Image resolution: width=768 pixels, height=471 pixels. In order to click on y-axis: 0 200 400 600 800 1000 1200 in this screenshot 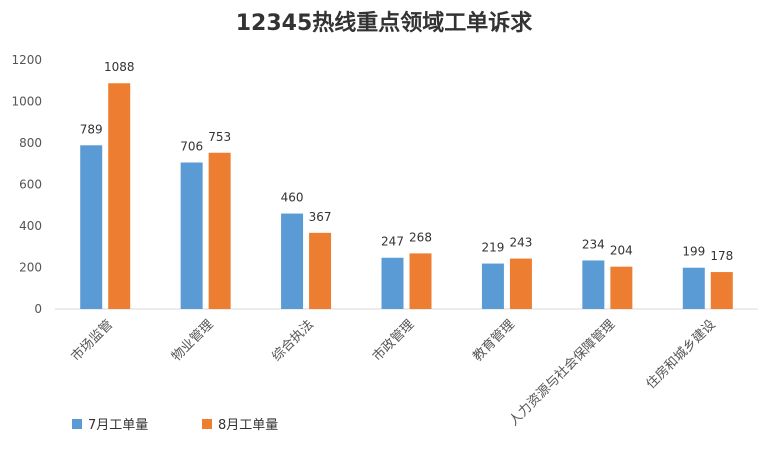, I will do `click(26, 184)`.